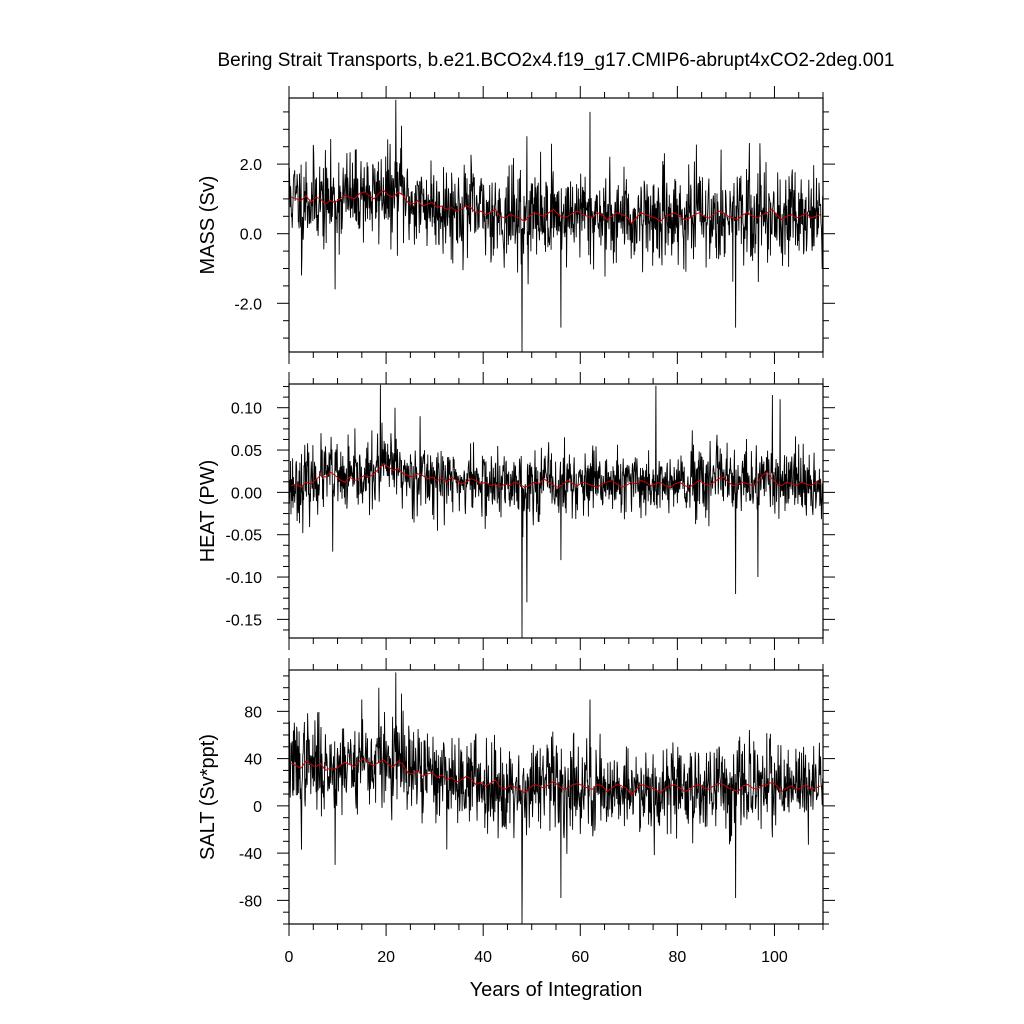  What do you see at coordinates (556, 777) in the screenshot?
I see `salt-annual-mean-line` at bounding box center [556, 777].